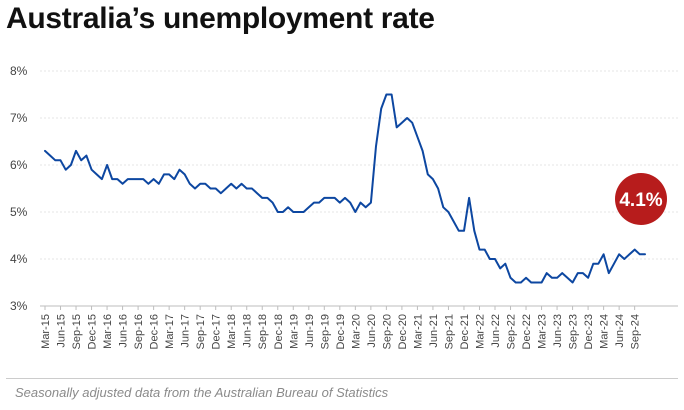 The image size is (684, 410). I want to click on x-tick-label: Dec-21, so click(465, 331).